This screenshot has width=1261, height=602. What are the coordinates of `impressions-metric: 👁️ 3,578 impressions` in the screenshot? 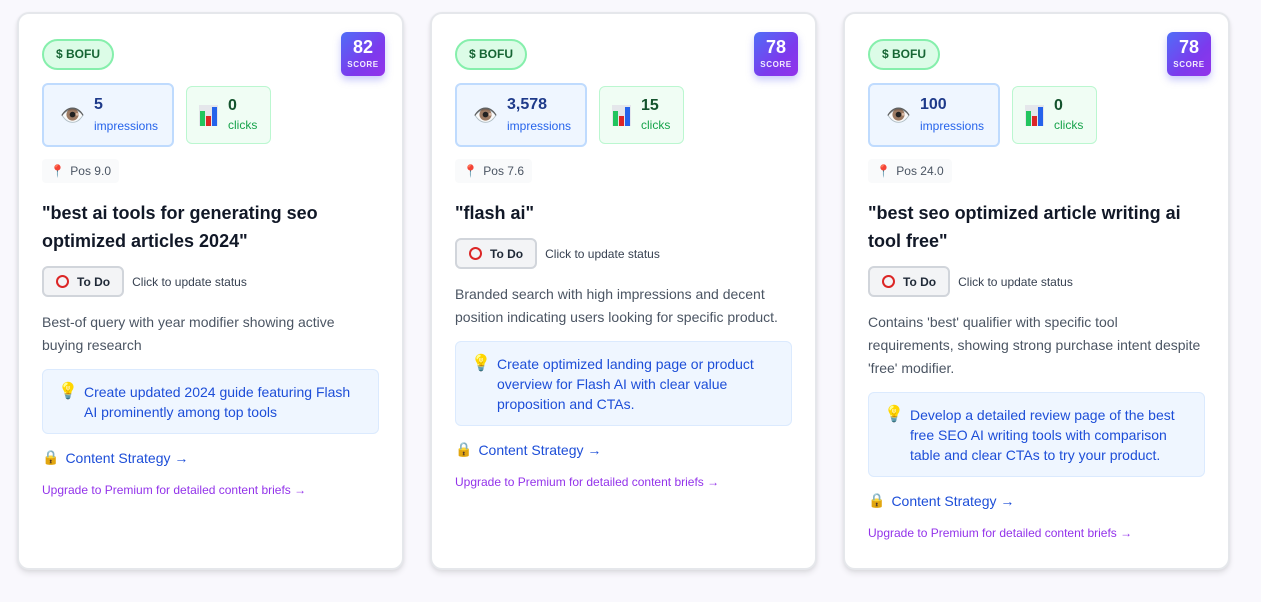 It's located at (521, 115).